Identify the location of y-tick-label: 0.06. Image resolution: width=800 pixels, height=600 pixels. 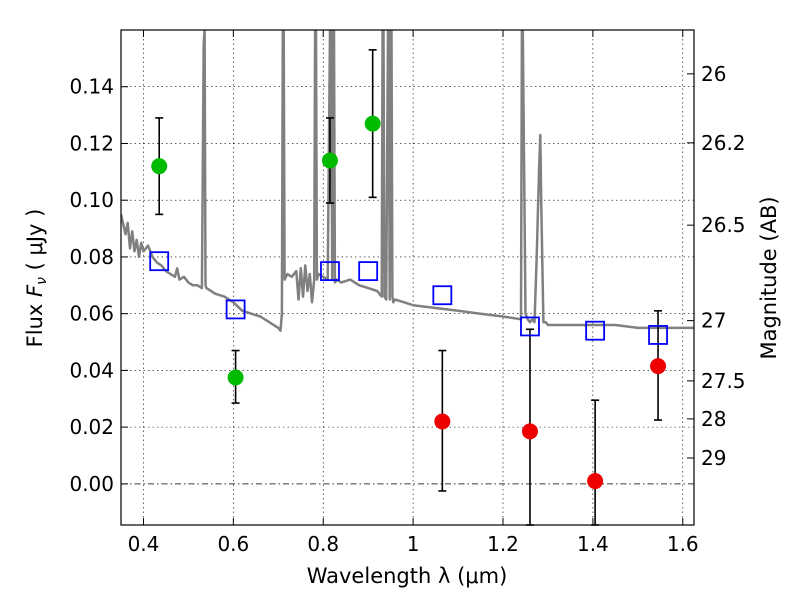
(91, 314).